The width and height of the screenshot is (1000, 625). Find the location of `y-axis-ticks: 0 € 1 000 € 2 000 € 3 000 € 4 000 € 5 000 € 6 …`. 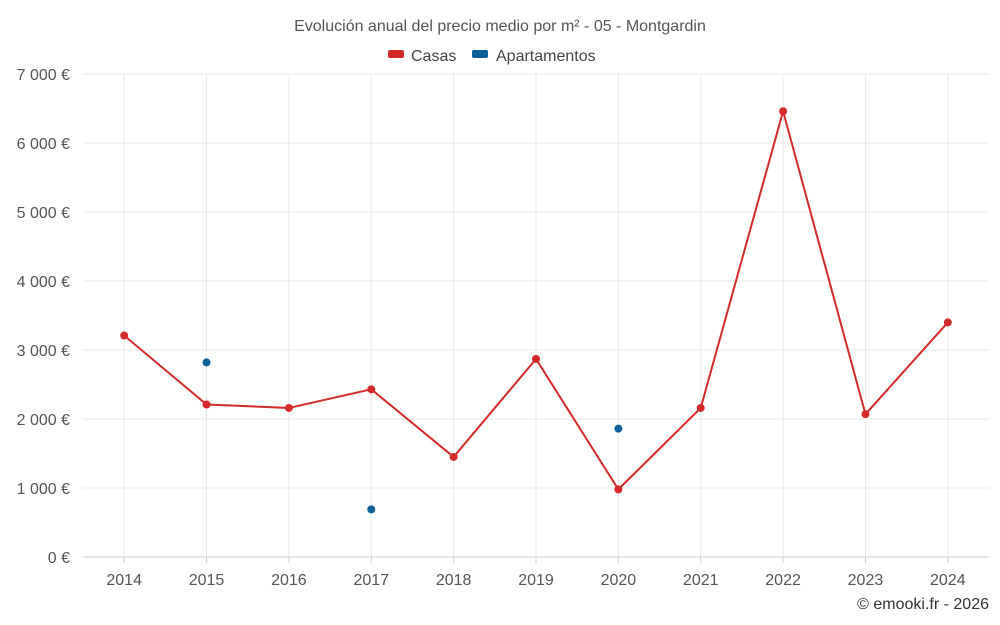

y-axis-ticks: 0 € 1 000 € 2 000 € 3 000 € 4 000 € 5 000 € 6 … is located at coordinates (43, 317).